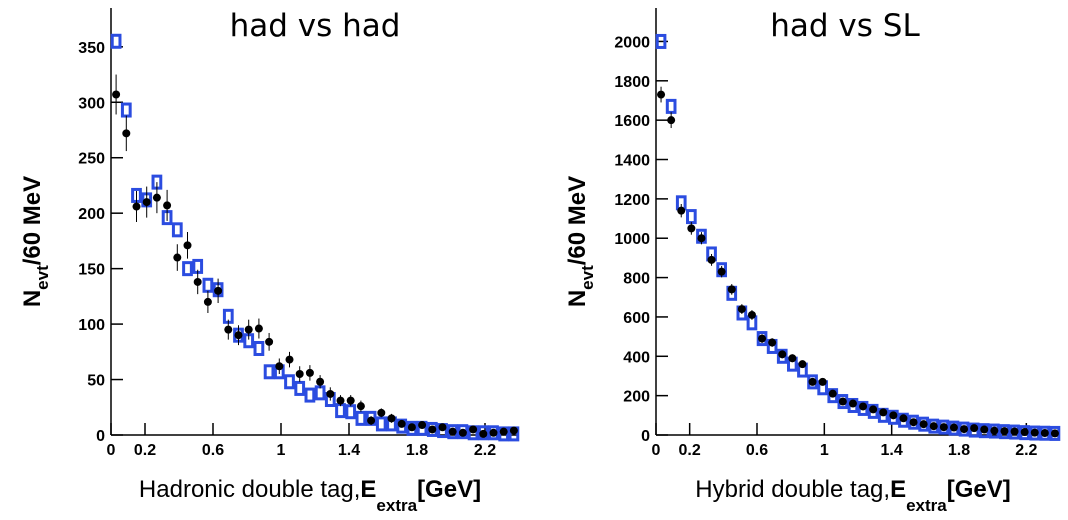 This screenshot has width=1068, height=520. I want to click on y-tick-label: 150, so click(91, 270).